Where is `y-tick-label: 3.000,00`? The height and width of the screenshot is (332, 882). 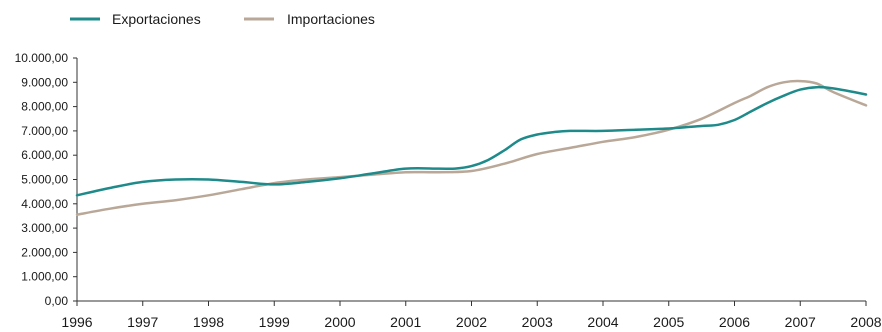
y-tick-label: 3.000,00 is located at coordinates (44, 228).